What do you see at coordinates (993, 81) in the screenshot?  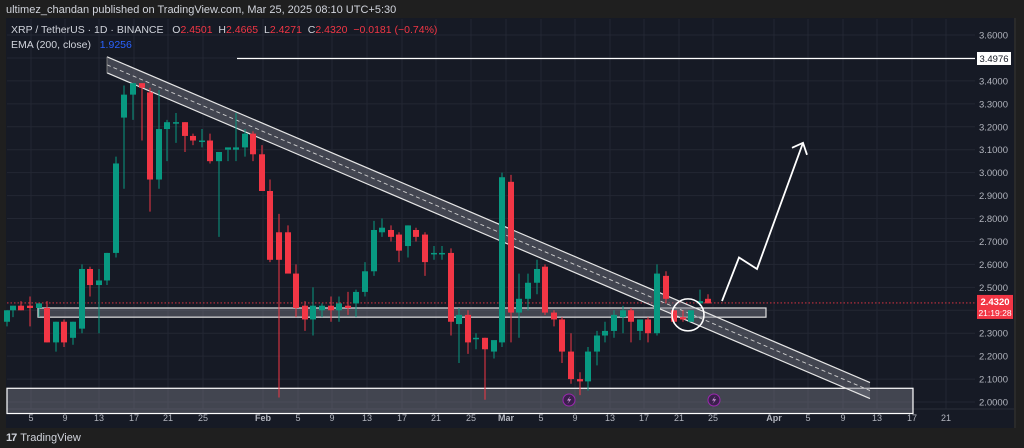 I see `y-axis-label: 3.4000` at bounding box center [993, 81].